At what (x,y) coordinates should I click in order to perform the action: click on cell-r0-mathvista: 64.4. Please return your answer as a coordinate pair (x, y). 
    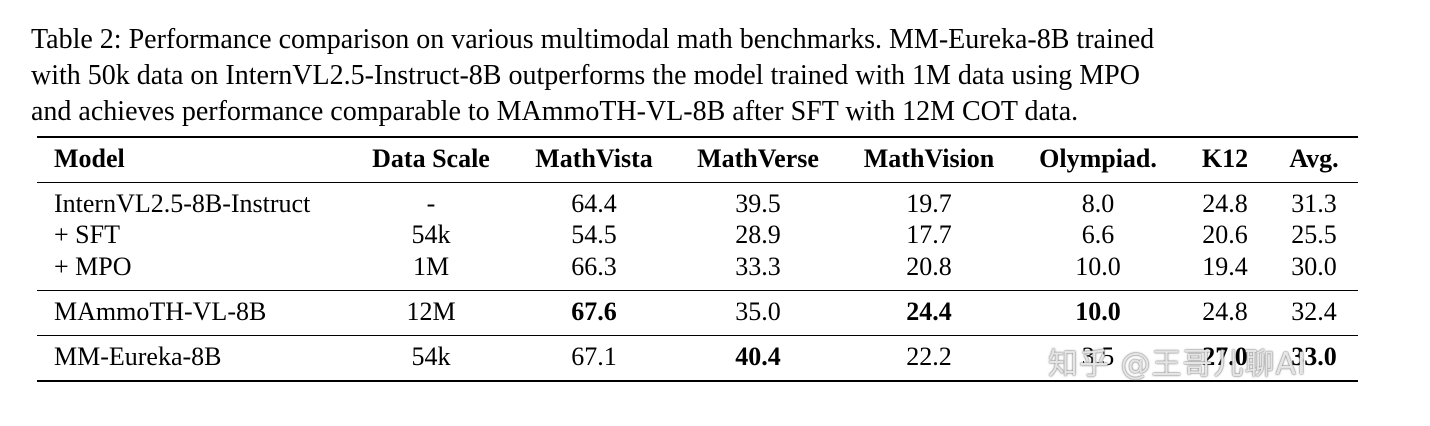
    Looking at the image, I should click on (594, 203).